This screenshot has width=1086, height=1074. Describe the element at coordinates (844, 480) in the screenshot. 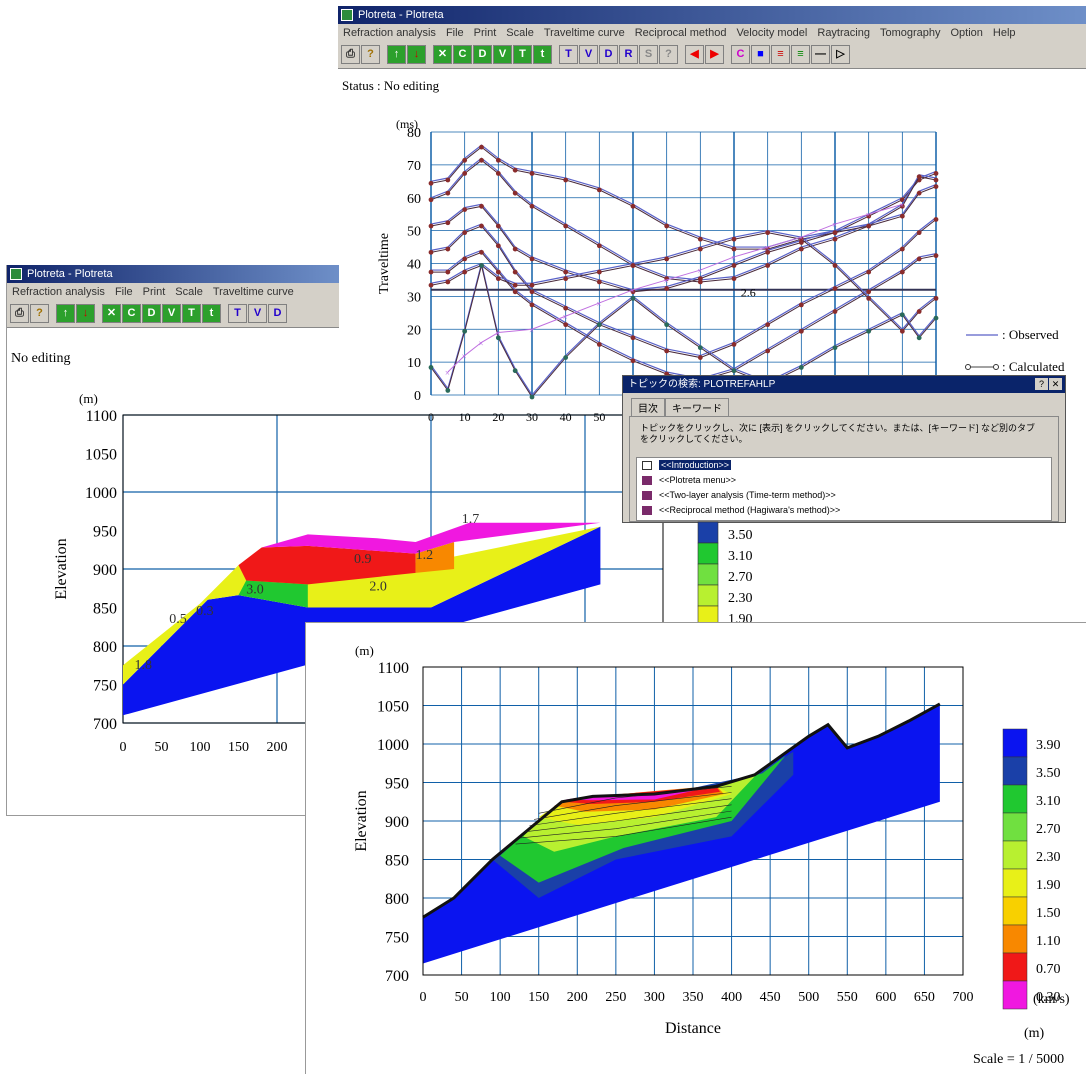

I see `topic-item: <<Plotreta menu>>` at that location.